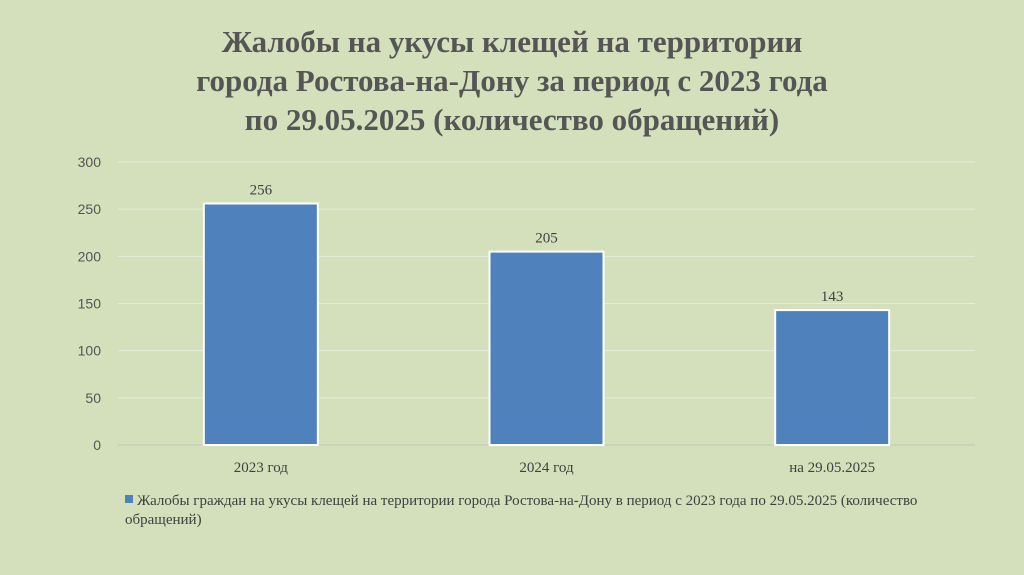  I want to click on x-tick-label: 2023 год, so click(261, 468).